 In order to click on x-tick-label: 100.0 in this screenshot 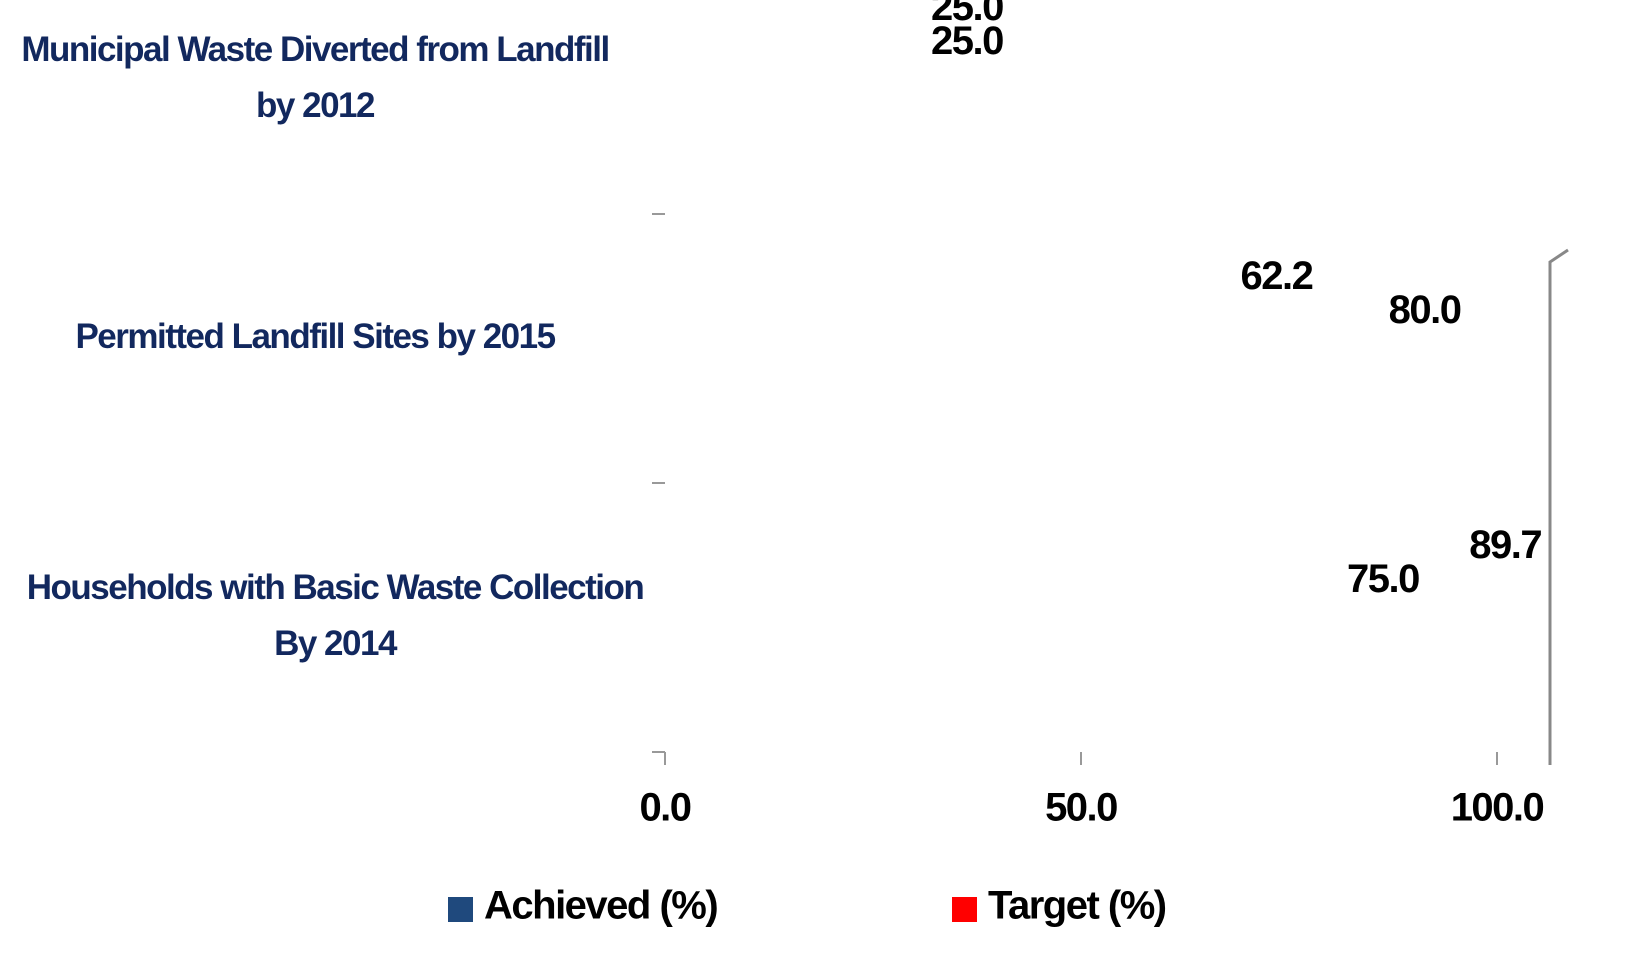, I will do `click(1497, 808)`.